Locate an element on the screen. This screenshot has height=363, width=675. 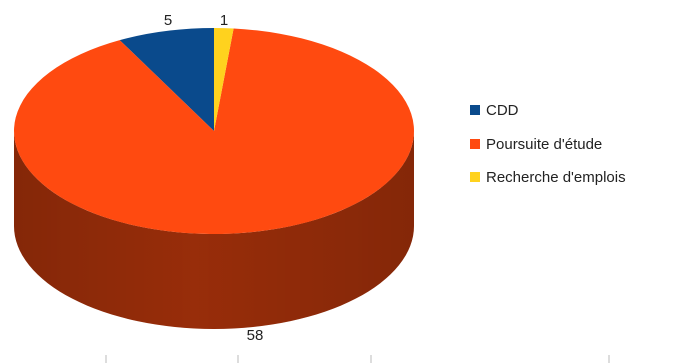
data-label-recherche: 1 is located at coordinates (224, 20).